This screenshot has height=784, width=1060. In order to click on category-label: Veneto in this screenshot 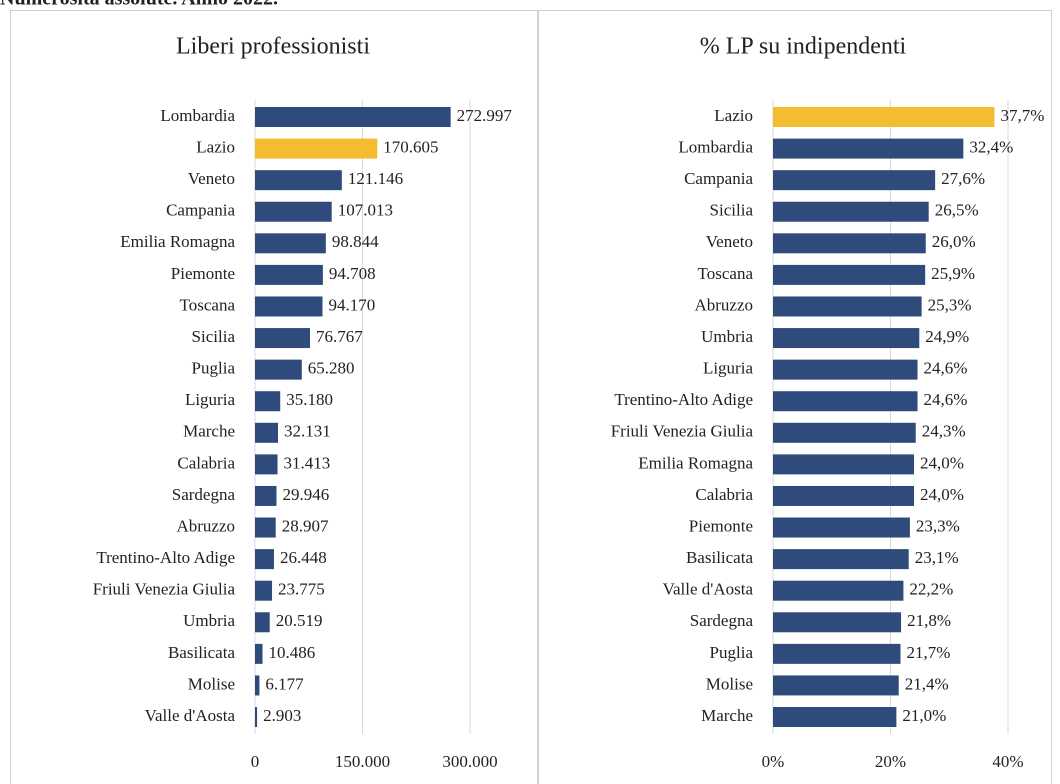, I will do `click(729, 241)`.